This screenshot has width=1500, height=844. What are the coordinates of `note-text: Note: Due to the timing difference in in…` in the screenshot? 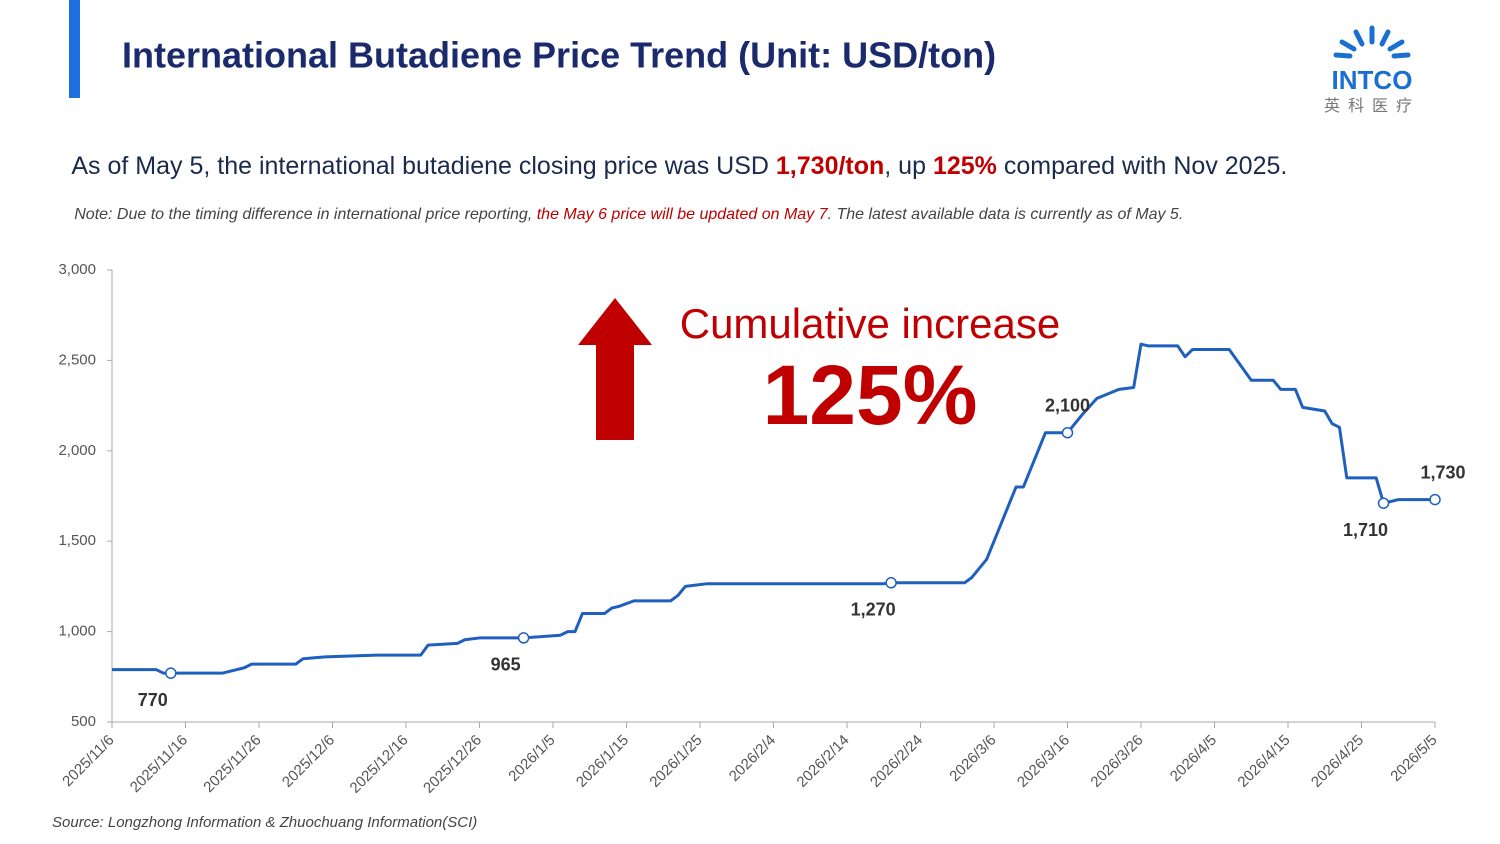 It's located at (305, 214).